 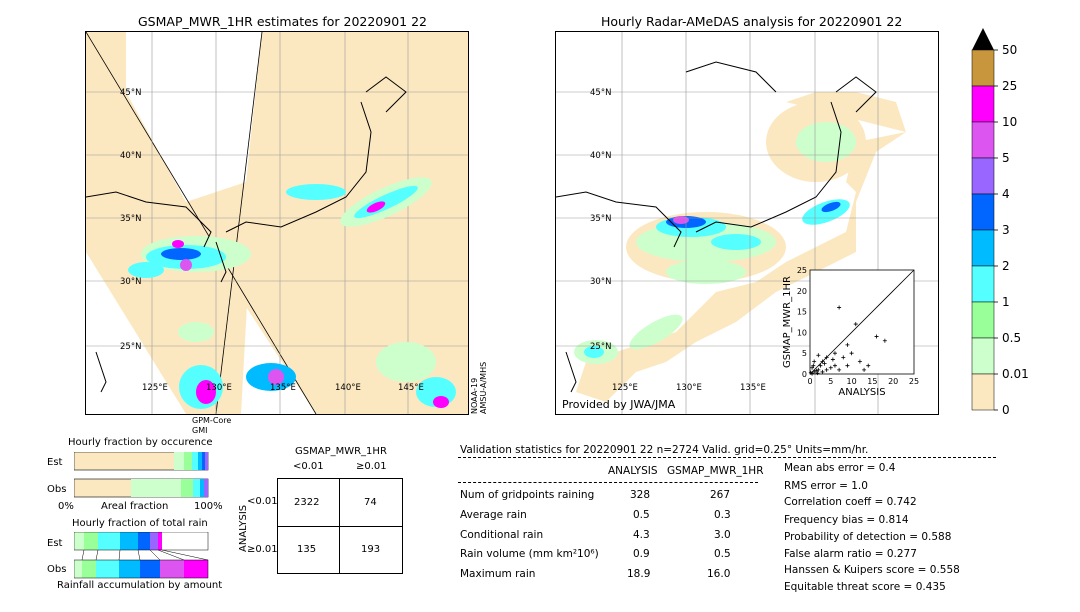 What do you see at coordinates (809, 381) in the screenshot?
I see `scatter-x-tick: 0` at bounding box center [809, 381].